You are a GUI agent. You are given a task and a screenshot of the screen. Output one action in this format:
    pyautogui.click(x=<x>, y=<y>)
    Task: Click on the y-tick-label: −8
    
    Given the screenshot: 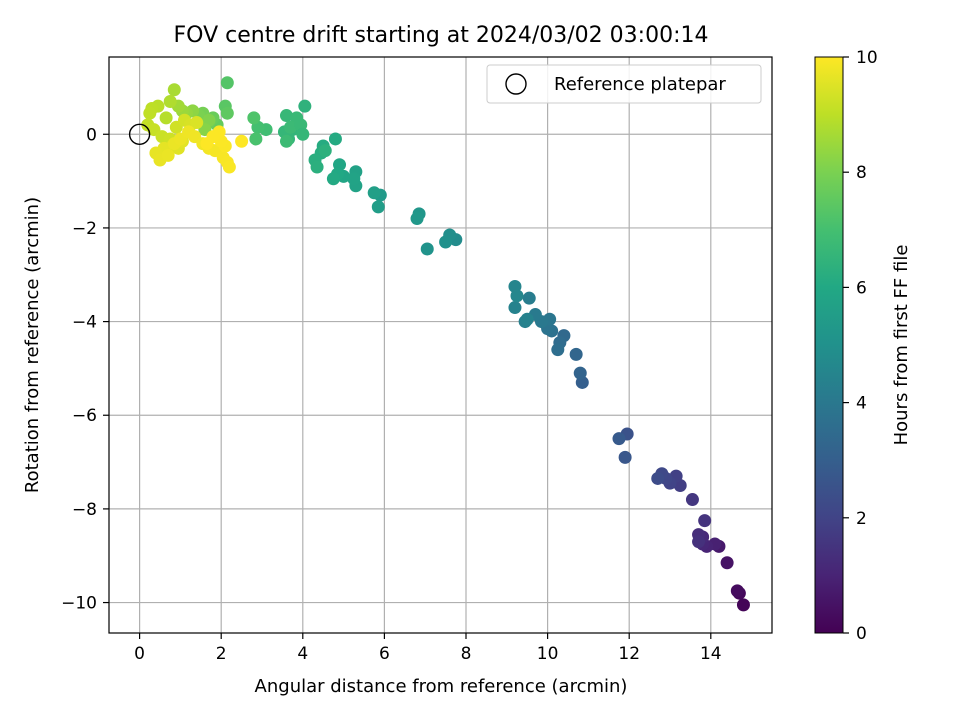 What is the action you would take?
    pyautogui.click(x=84, y=510)
    